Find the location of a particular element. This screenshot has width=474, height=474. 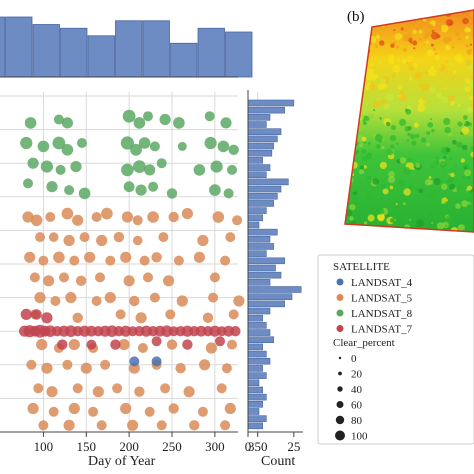

x-tick-label: 250 is located at coordinates (172, 446).